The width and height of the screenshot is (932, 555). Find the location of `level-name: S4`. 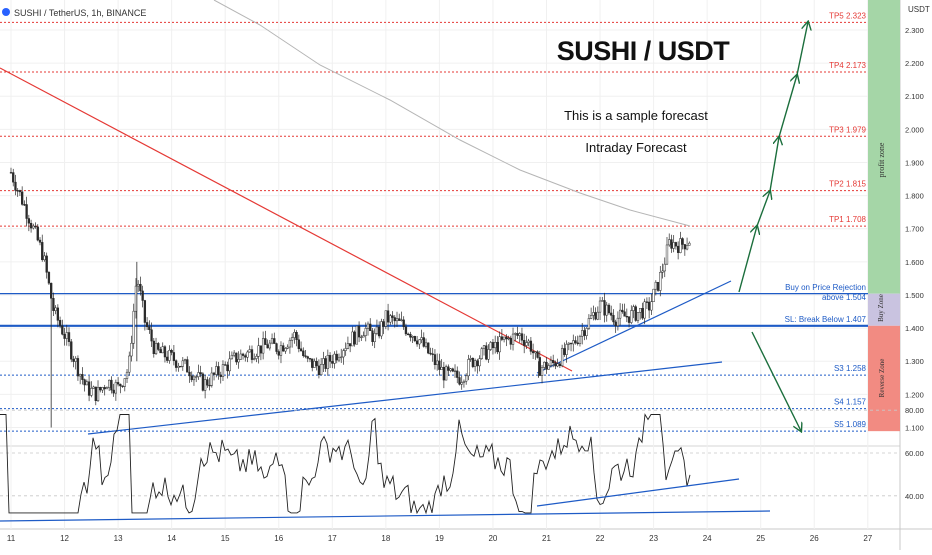

level-name: S4 is located at coordinates (839, 402).